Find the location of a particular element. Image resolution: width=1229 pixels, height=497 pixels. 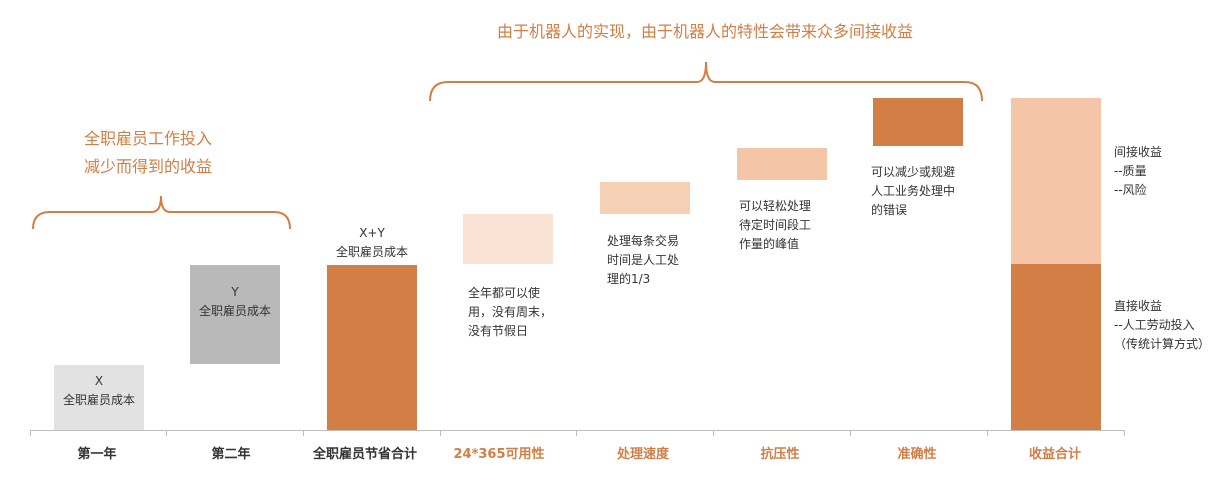

note-pressure-line: 作量的峰值 is located at coordinates (769, 244).